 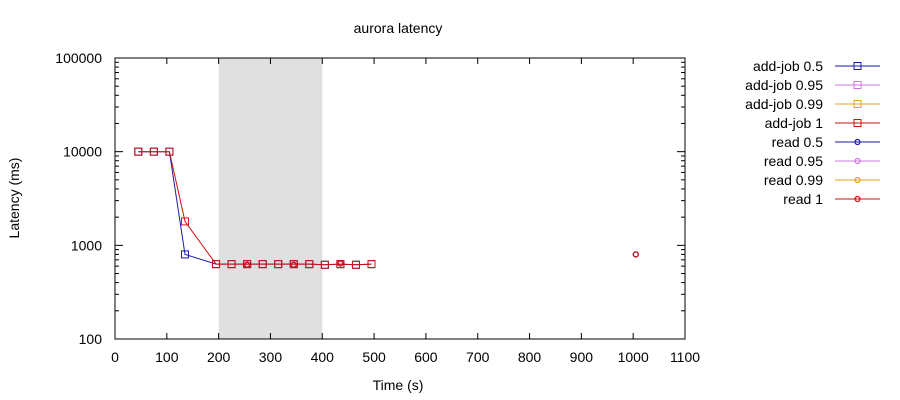 What do you see at coordinates (788, 66) in the screenshot?
I see `legend-label: add-job 0.5` at bounding box center [788, 66].